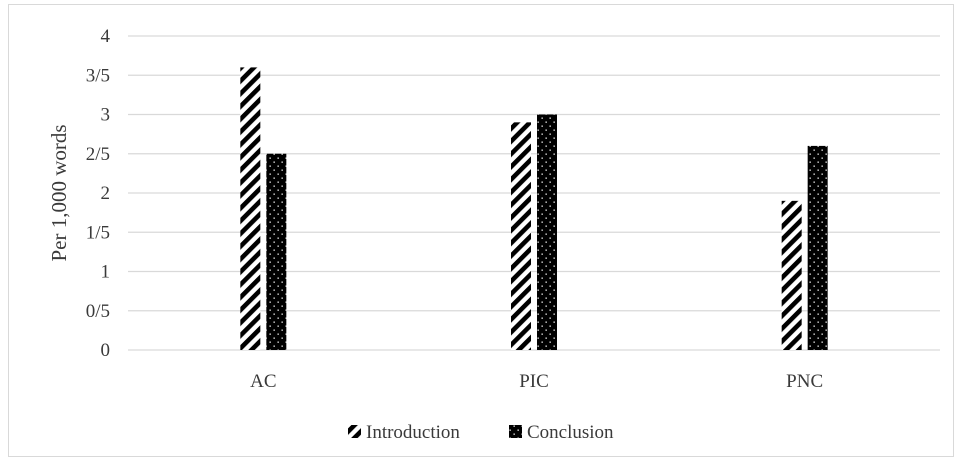 The height and width of the screenshot is (461, 959). Describe the element at coordinates (98, 193) in the screenshot. I see `y-axis-ticks: 0 0/5 1 1/5 2 2/5 3 3/5 4` at that location.